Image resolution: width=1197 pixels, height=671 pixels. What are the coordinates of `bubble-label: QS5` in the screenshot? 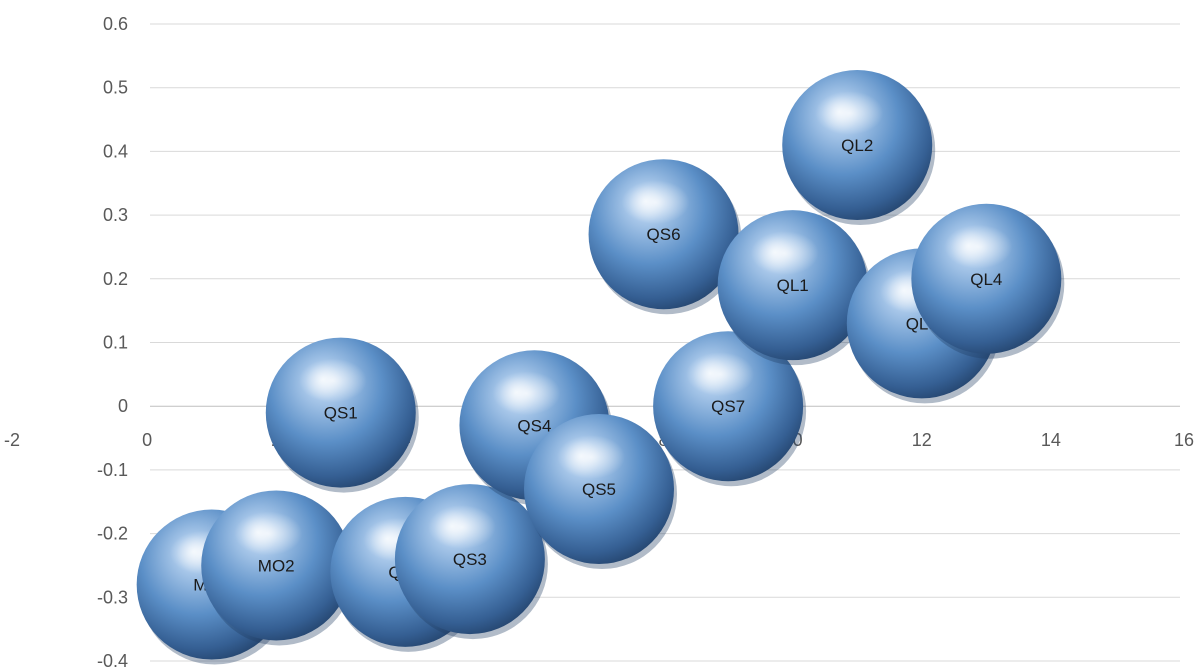 It's located at (599, 489).